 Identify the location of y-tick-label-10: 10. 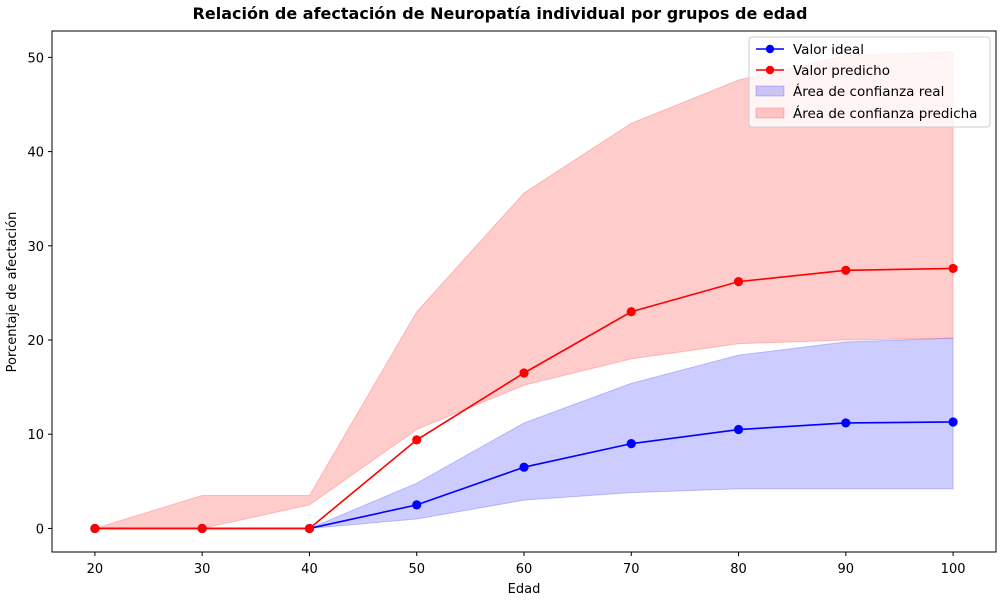
(35, 435).